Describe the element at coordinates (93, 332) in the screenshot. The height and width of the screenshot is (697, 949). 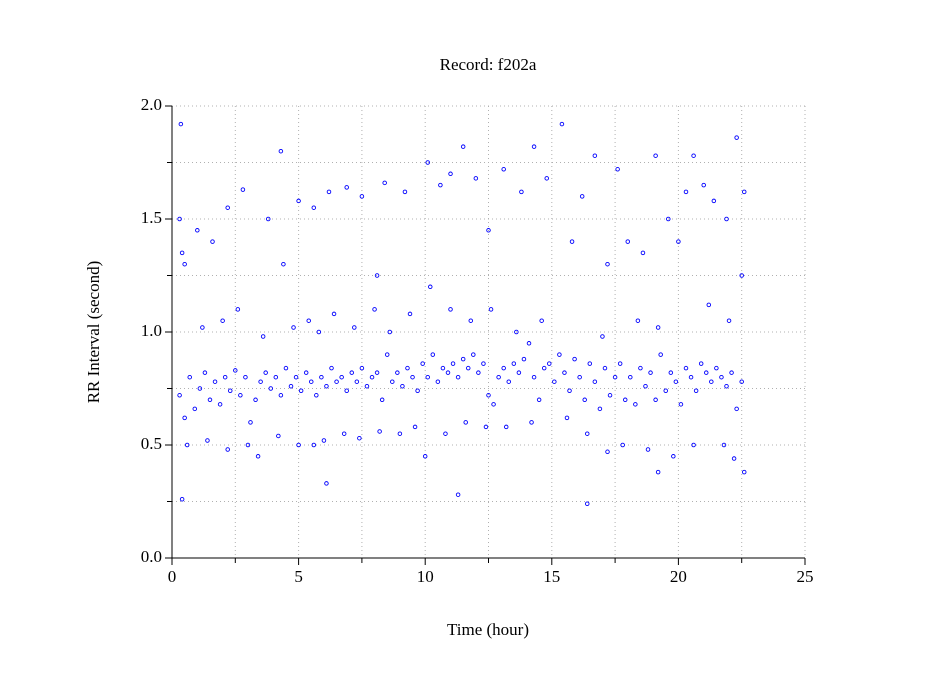
I see `y-axis-label: RR Interval (second)` at that location.